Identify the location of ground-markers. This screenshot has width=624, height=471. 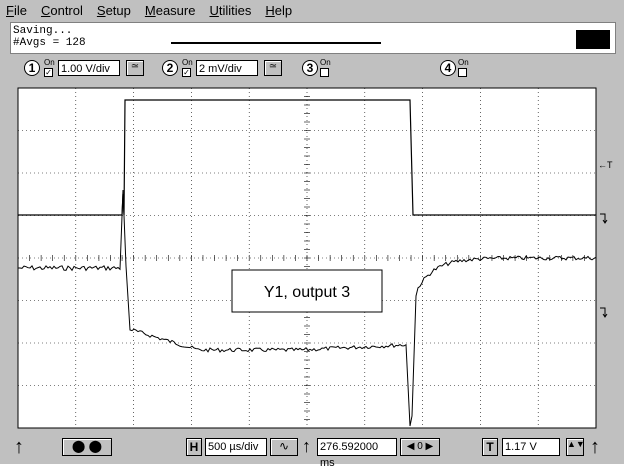
(604, 265).